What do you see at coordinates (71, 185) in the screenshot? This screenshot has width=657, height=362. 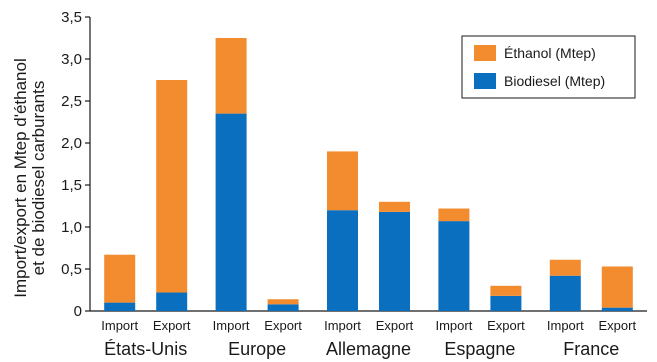 I see `y-tick-label: 1,5` at bounding box center [71, 185].